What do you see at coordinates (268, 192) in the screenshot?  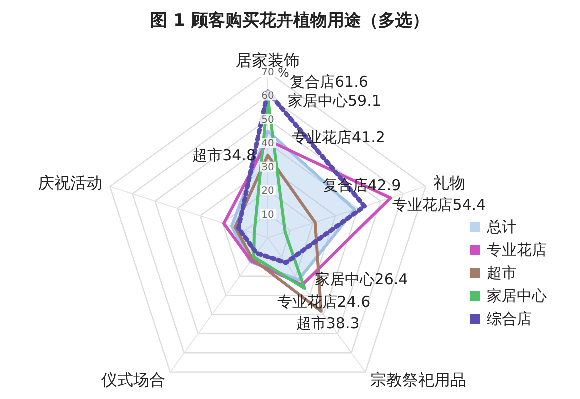 I see `y-tick-label: 20` at bounding box center [268, 192].